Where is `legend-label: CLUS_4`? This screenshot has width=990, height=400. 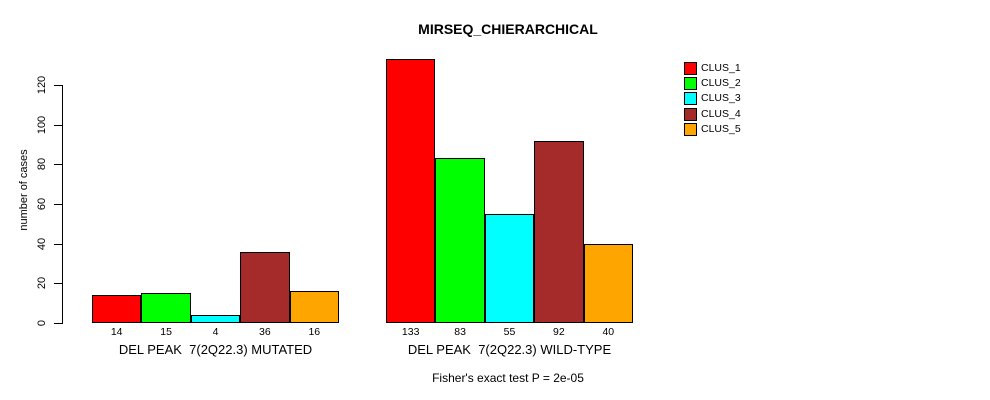 legend-label: CLUS_4 is located at coordinates (721, 113).